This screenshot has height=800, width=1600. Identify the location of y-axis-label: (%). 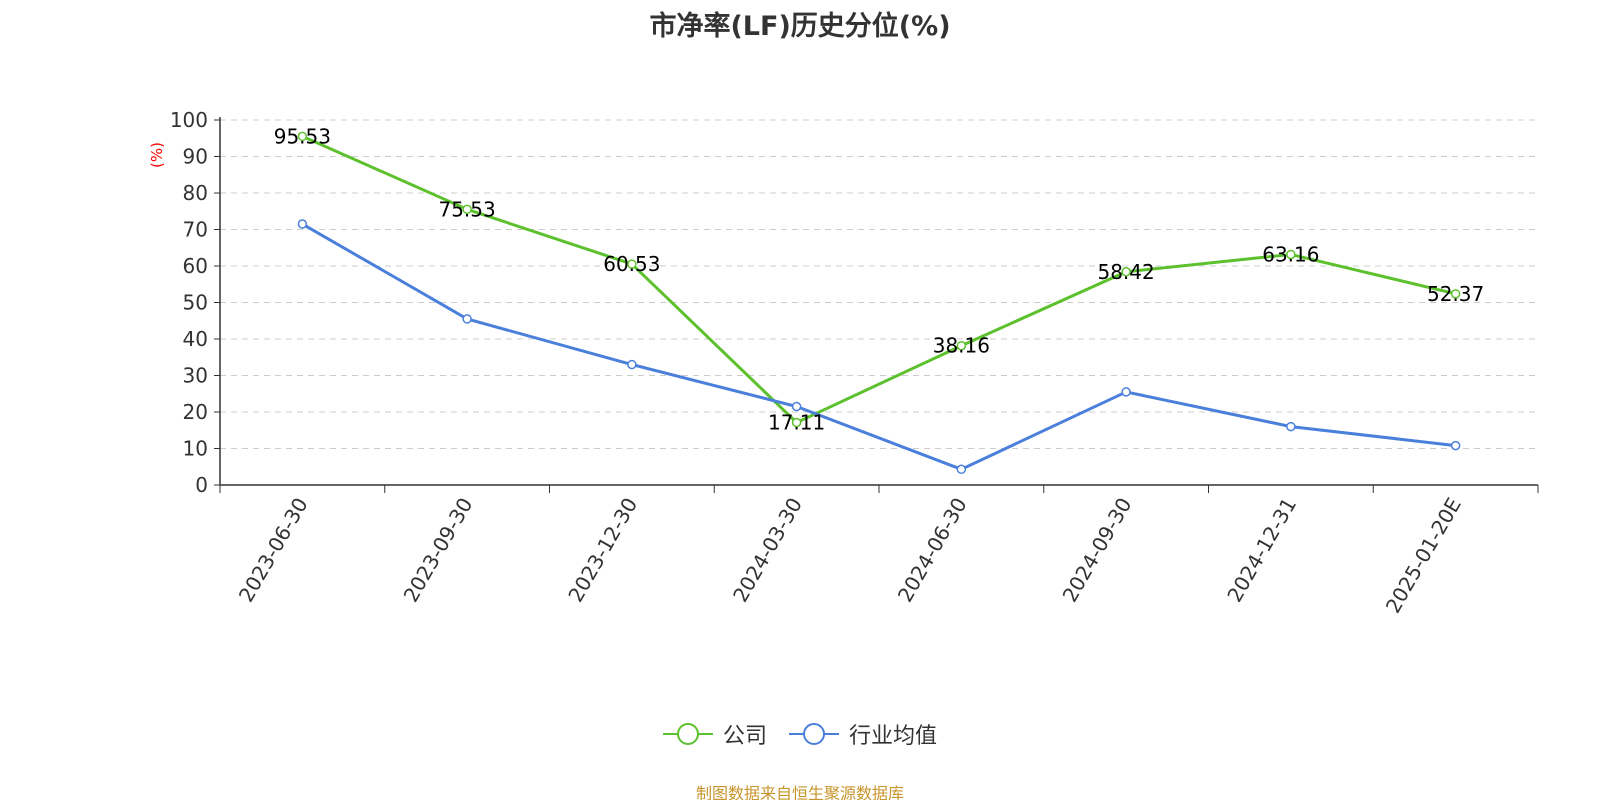
(157, 155).